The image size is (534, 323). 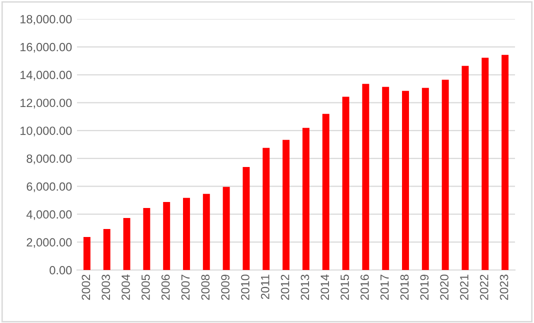 I want to click on x-tick-label: 2009, so click(x=225, y=287).